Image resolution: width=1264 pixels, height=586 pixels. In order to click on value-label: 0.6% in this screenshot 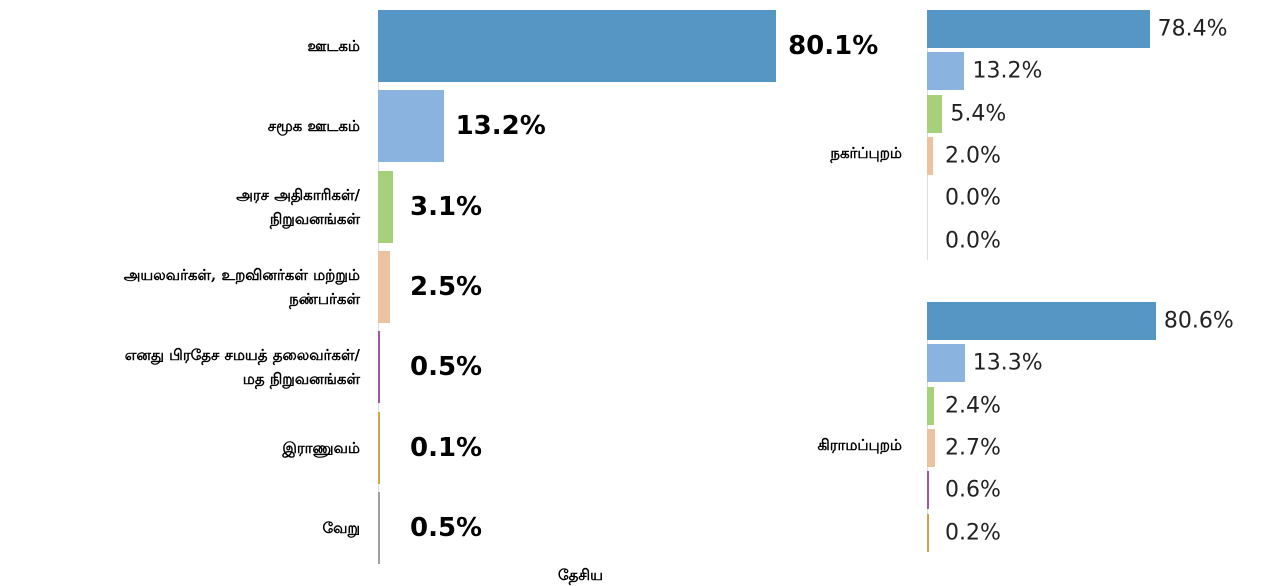, I will do `click(973, 490)`.